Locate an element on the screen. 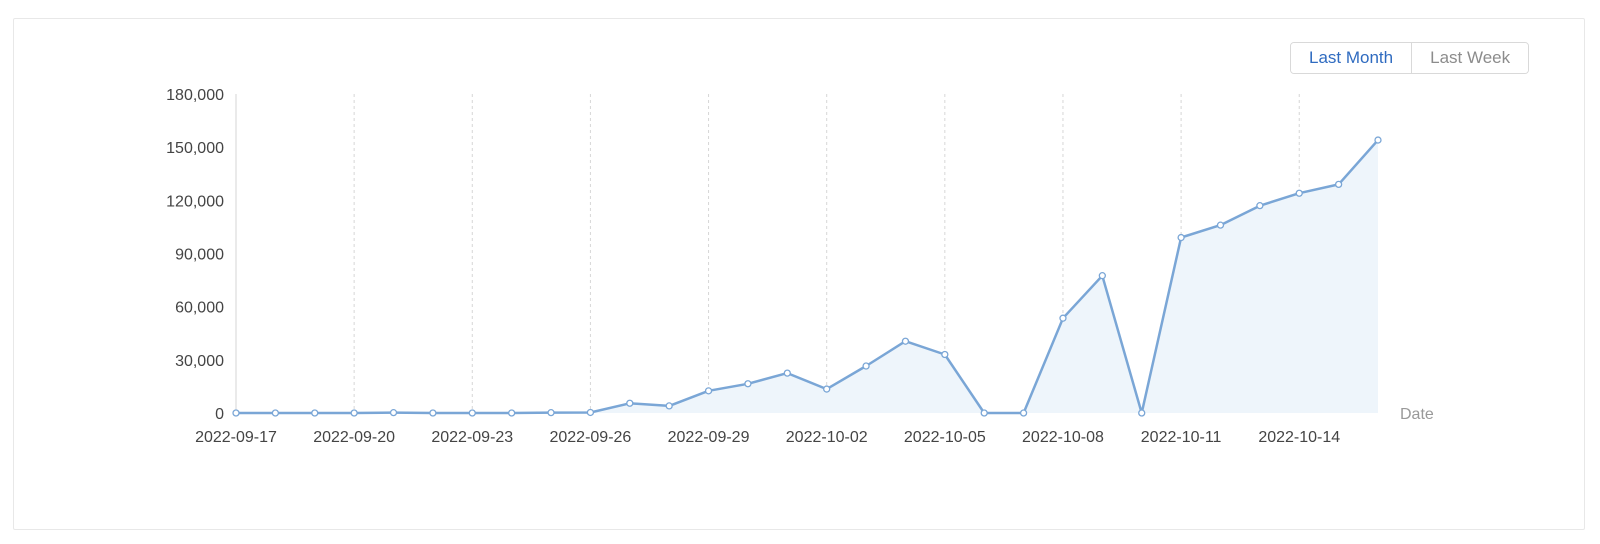 The width and height of the screenshot is (1600, 544). x-tick-label: 2022-10-05 is located at coordinates (945, 437).